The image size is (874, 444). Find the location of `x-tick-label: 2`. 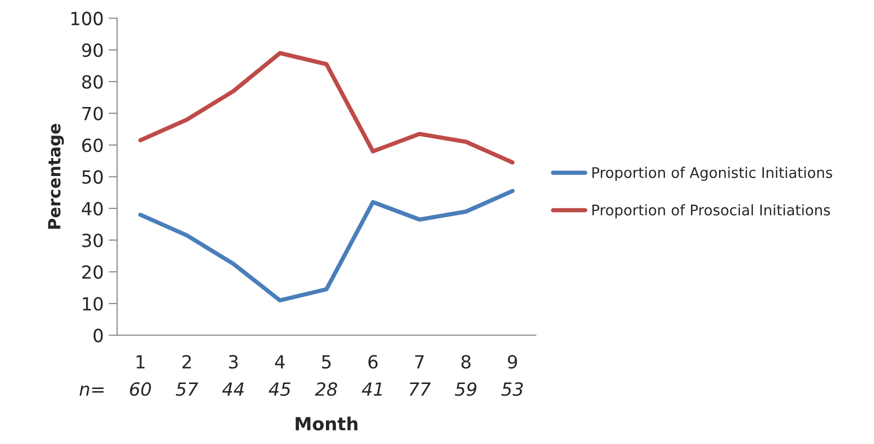

x-tick-label: 2 is located at coordinates (186, 361).